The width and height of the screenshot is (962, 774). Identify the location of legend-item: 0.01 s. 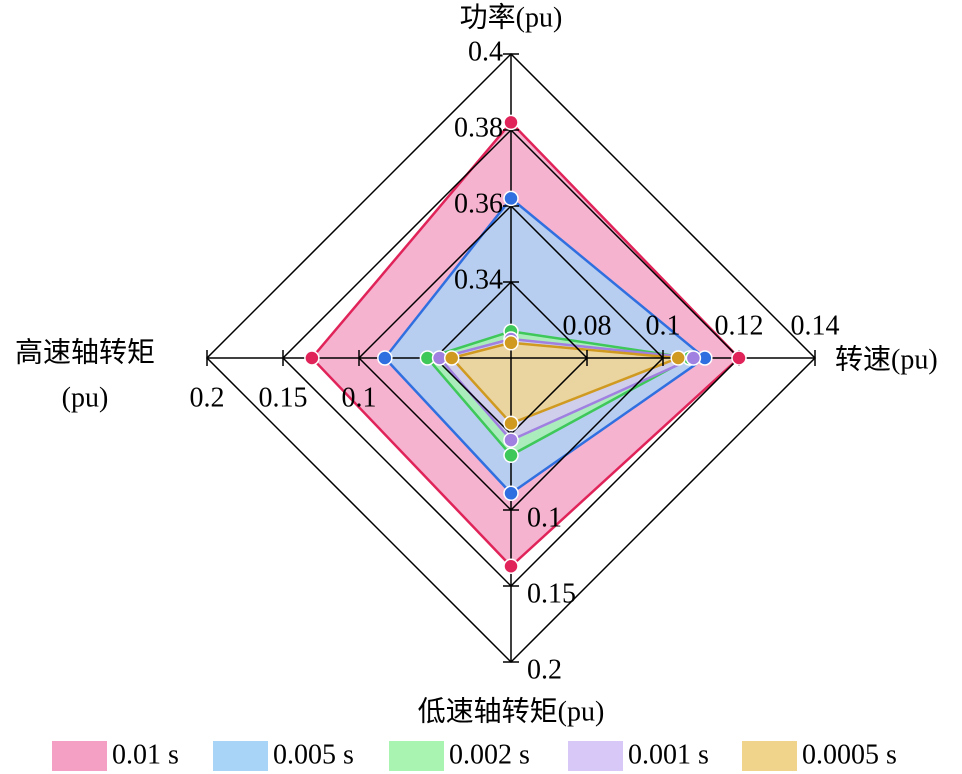
(115, 755).